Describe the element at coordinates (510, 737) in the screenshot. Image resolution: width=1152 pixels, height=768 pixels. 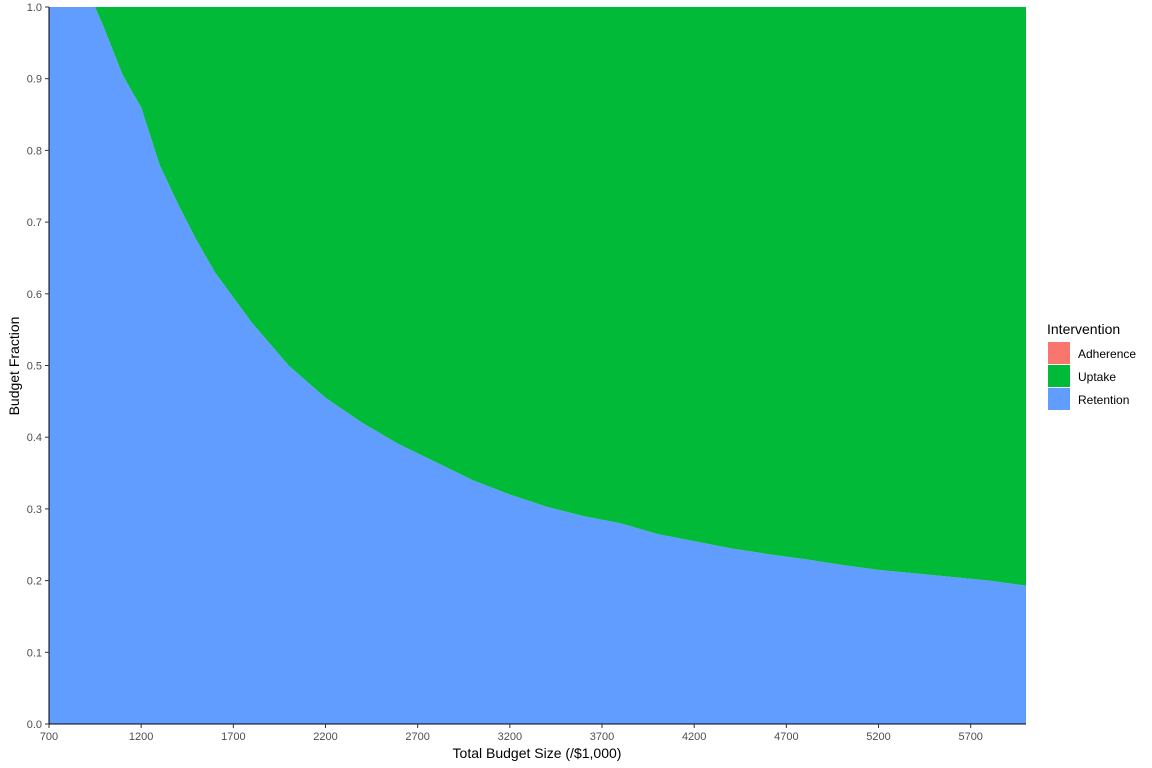
I see `x-tick-label: 3200` at that location.